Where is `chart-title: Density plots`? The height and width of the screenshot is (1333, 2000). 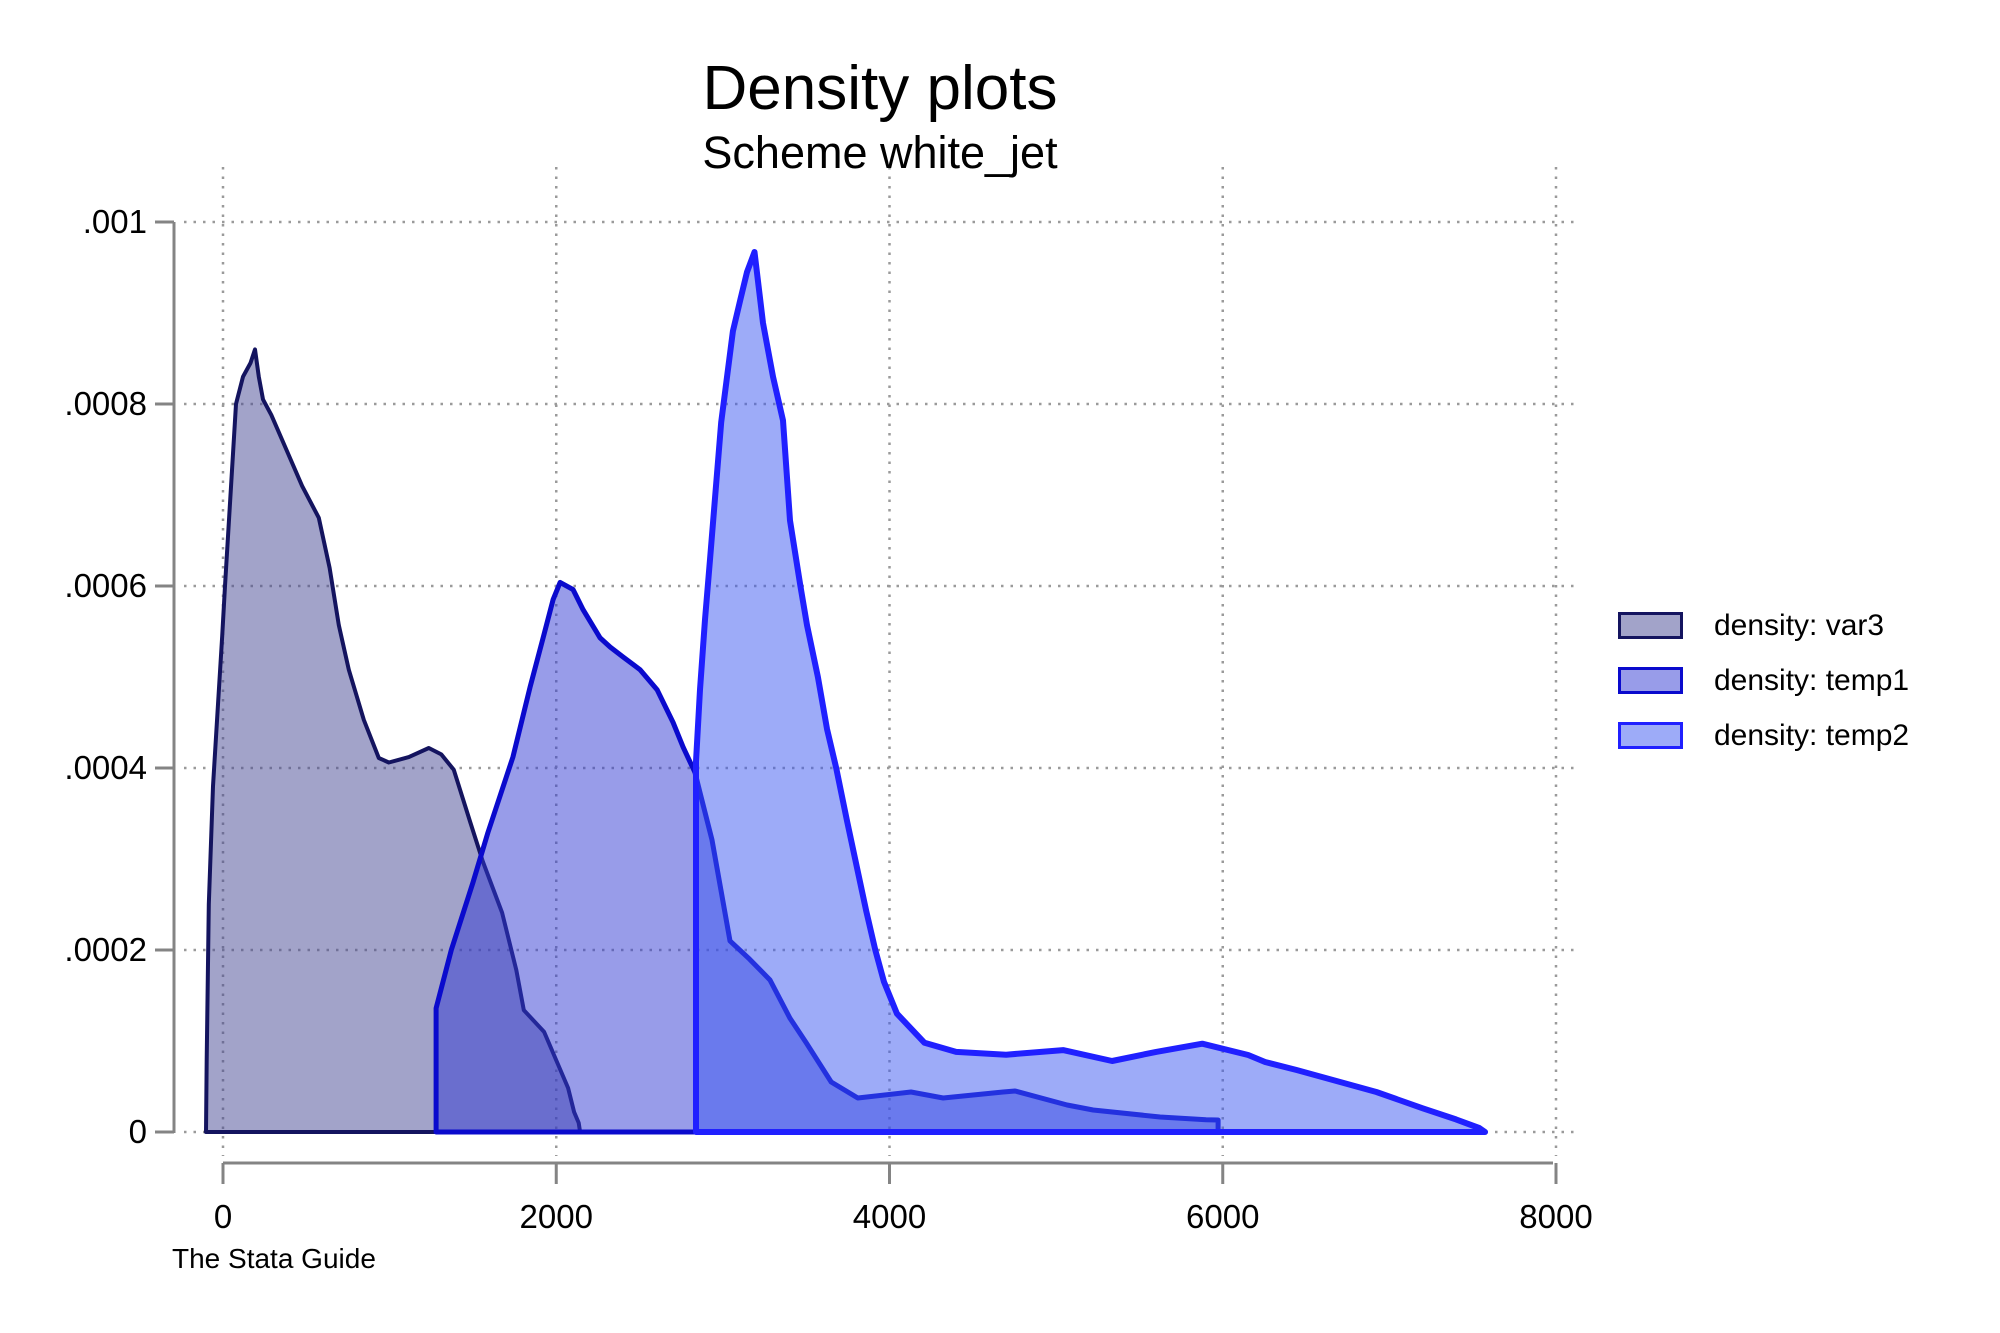
chart-title: Density plots is located at coordinates (880, 88).